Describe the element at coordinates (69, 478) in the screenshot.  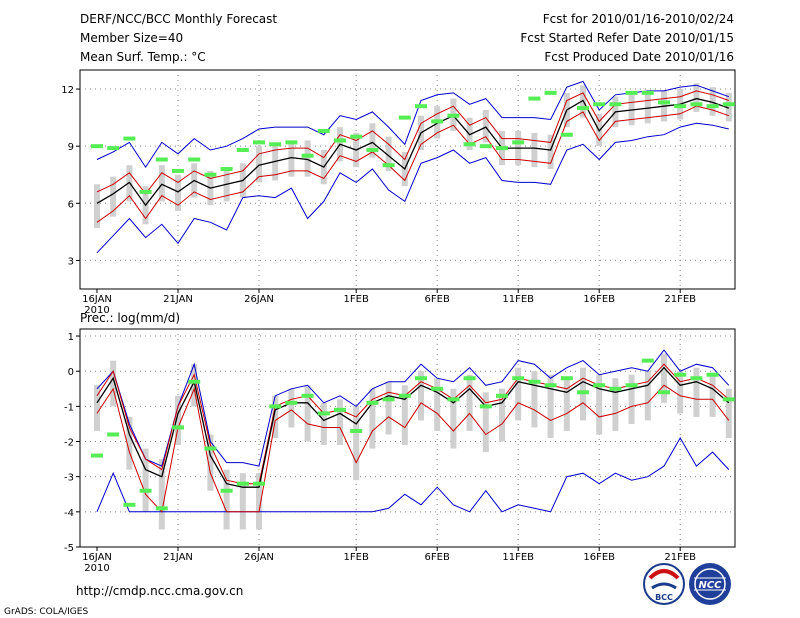
I see `prec-ytick-label: -3` at that location.